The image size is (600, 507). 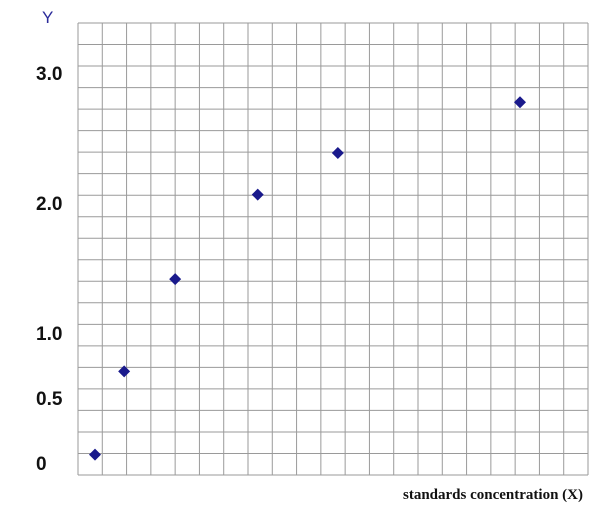 I want to click on y-tick-label: 1.0, so click(x=49, y=334).